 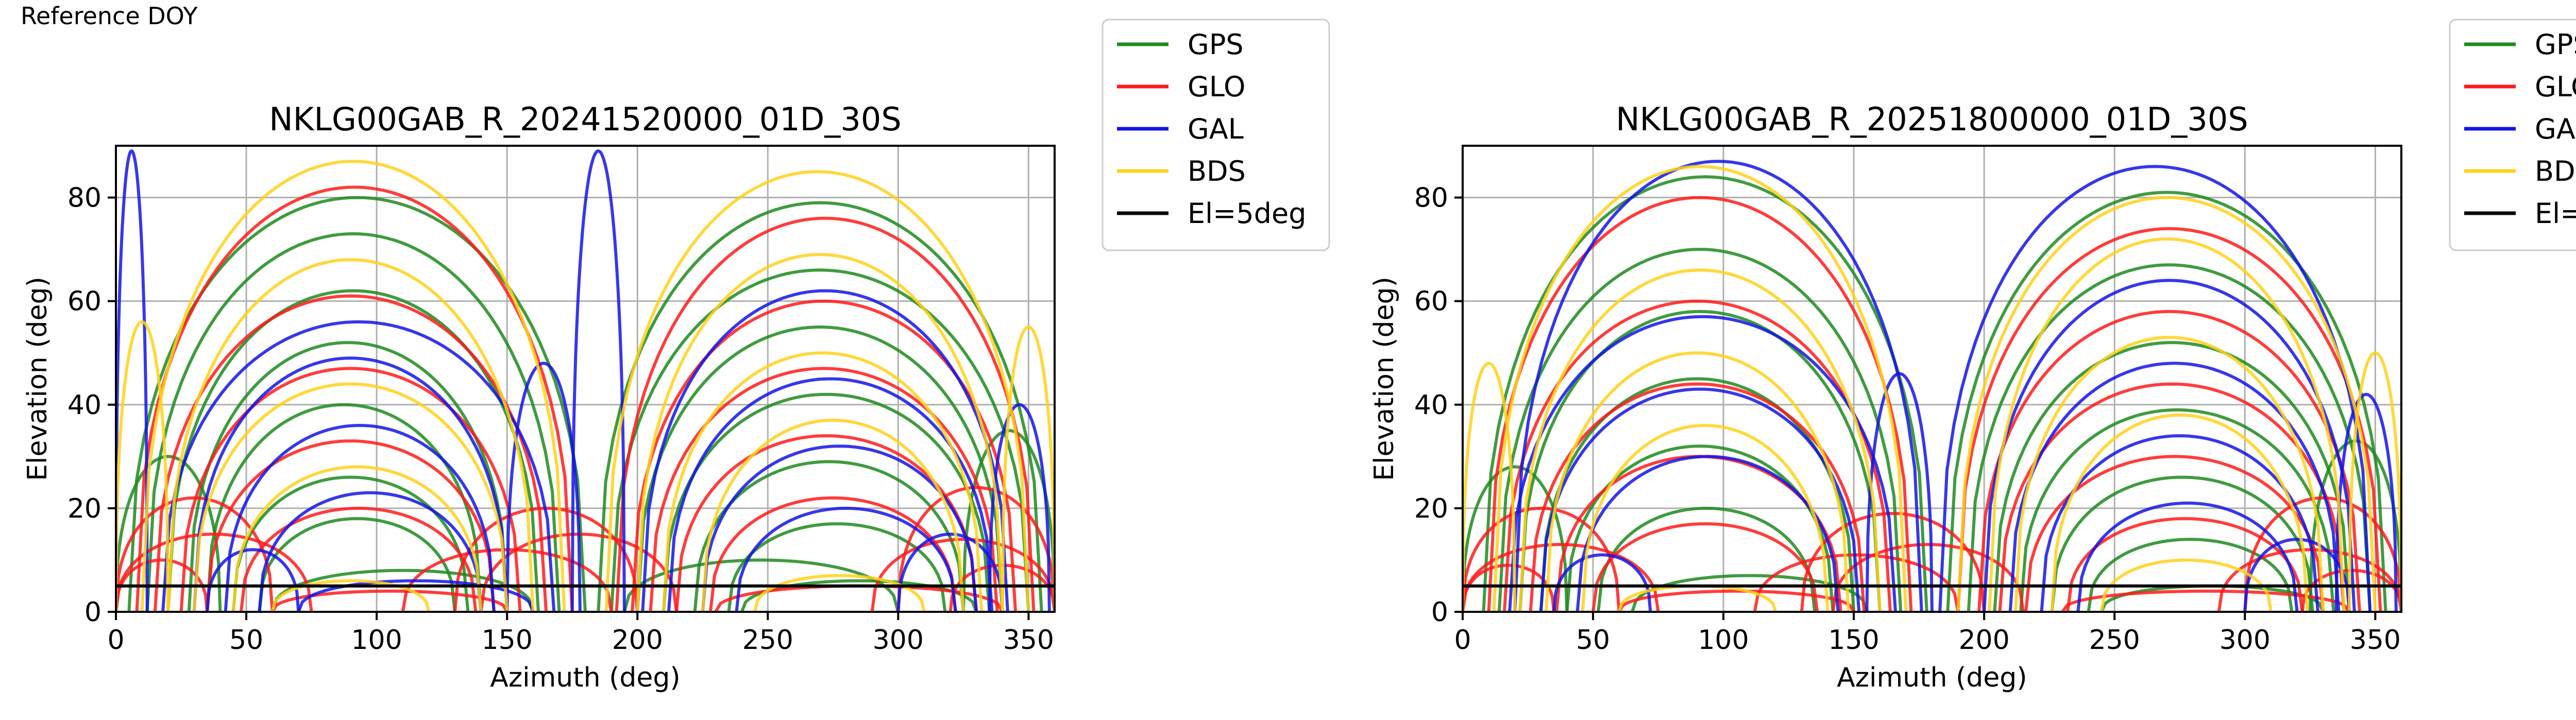 What do you see at coordinates (2375, 640) in the screenshot?
I see `x-tick-label: 350` at bounding box center [2375, 640].